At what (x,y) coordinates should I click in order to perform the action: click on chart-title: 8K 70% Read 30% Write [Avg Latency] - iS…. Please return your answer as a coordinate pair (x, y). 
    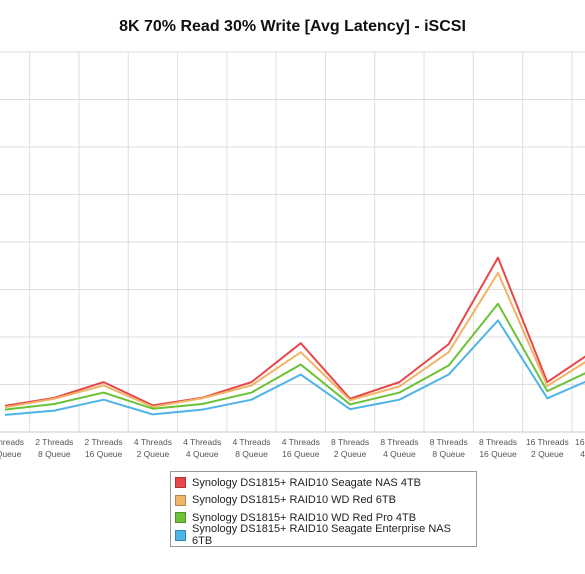
    Looking at the image, I should click on (292, 26).